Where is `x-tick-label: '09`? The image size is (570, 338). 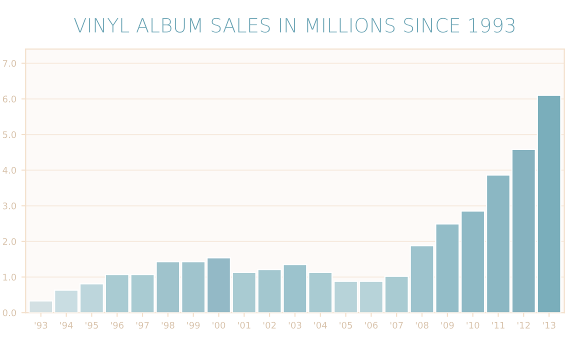
x-tick-label: '09 is located at coordinates (447, 325).